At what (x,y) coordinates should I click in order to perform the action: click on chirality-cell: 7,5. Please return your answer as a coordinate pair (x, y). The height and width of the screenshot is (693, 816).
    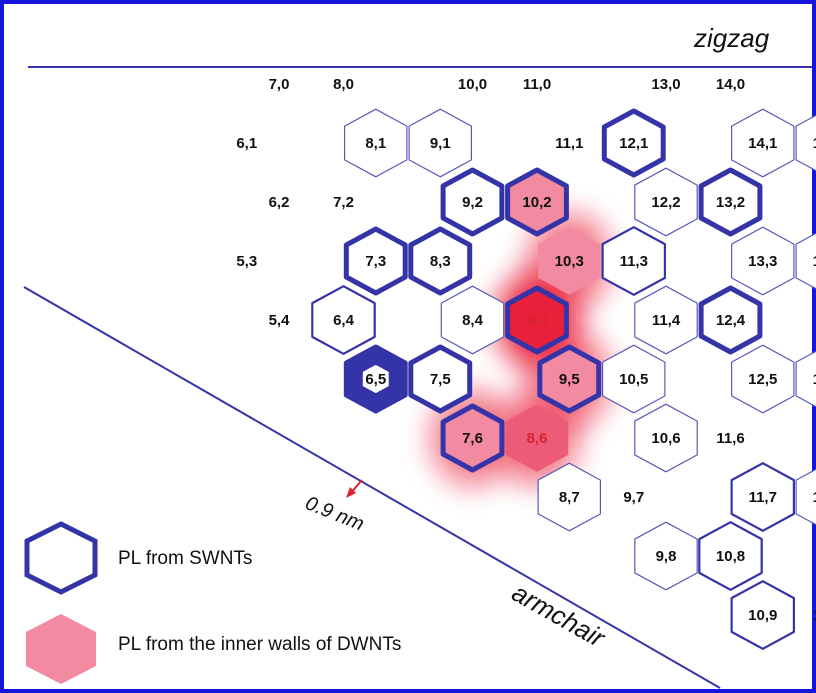
    Looking at the image, I should click on (440, 379).